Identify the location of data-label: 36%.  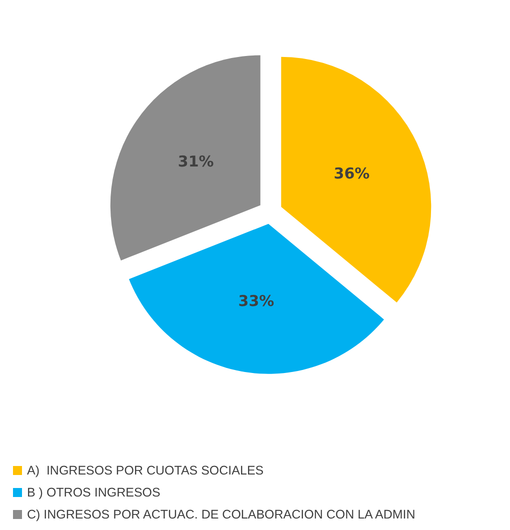
(352, 173).